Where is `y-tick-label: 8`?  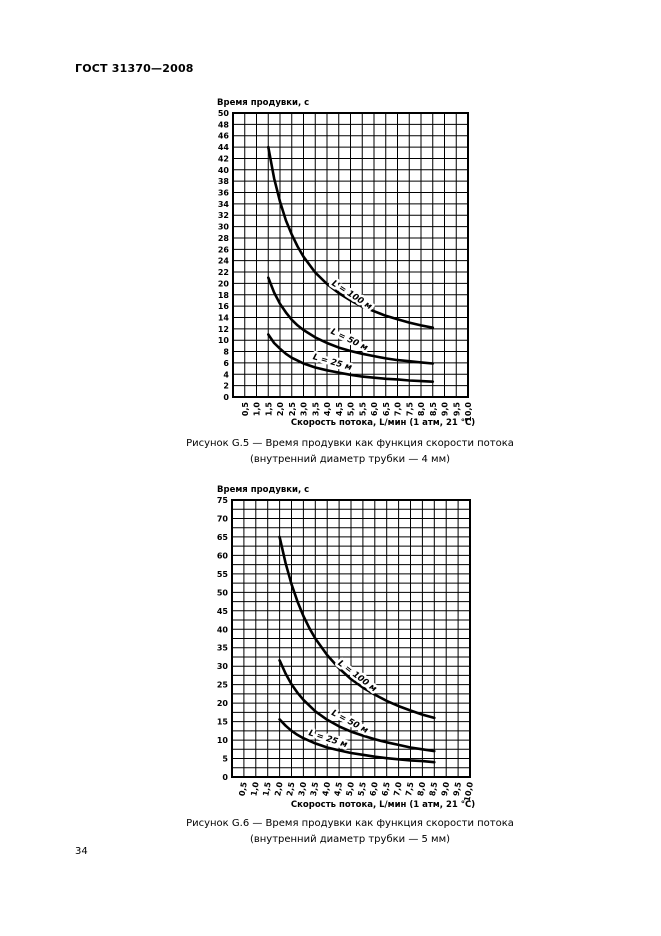
y-tick-label: 8 is located at coordinates (226, 352).